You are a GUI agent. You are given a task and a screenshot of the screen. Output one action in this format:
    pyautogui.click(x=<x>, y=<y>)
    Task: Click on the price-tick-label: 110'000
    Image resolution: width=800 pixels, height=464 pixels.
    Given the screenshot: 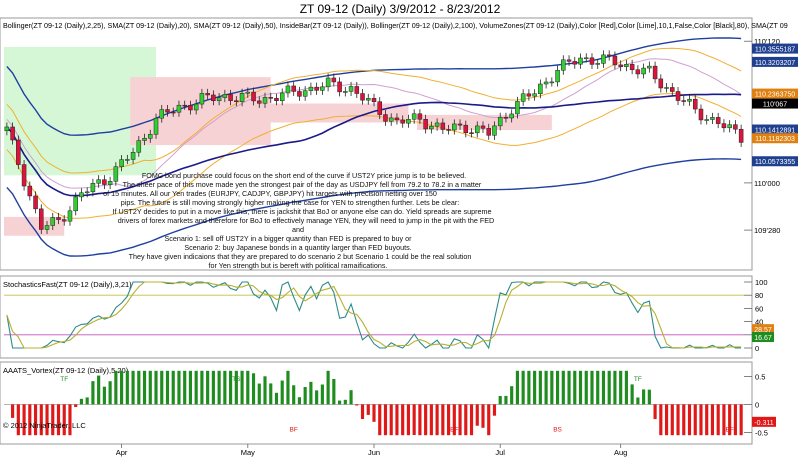 What is the action you would take?
    pyautogui.click(x=767, y=183)
    